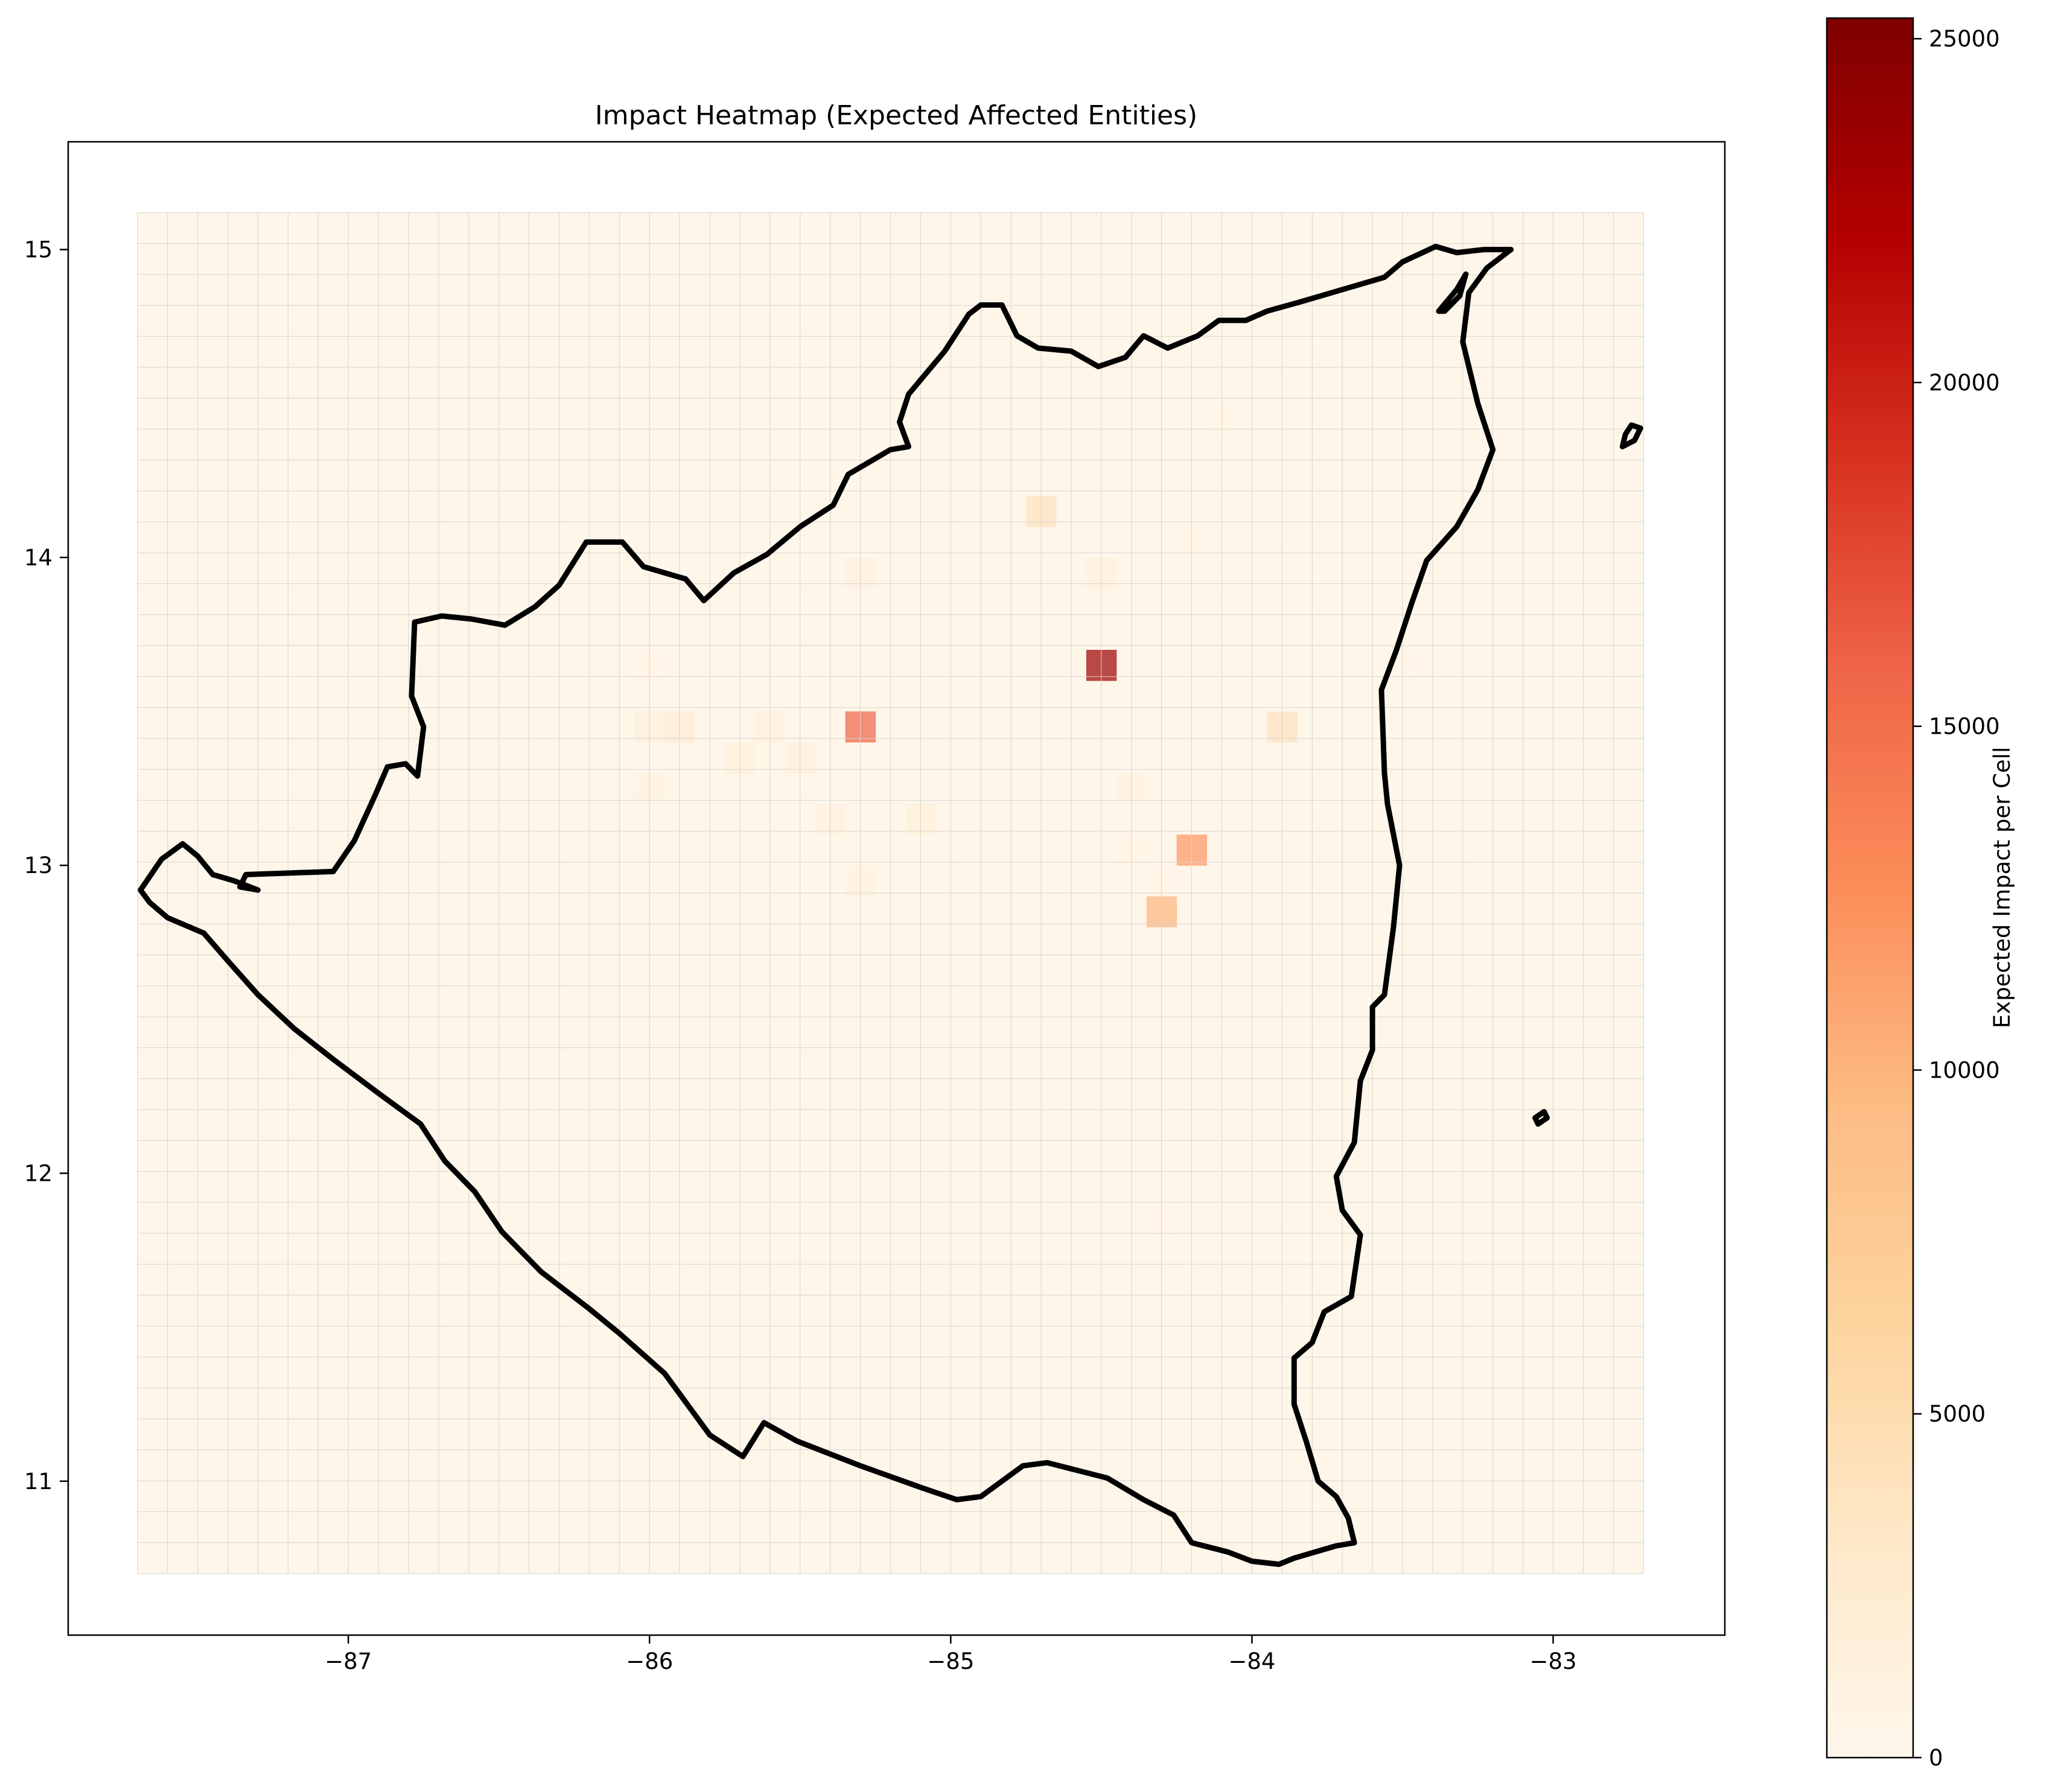  What do you see at coordinates (1870, 888) in the screenshot?
I see `colorbar-gradient` at bounding box center [1870, 888].